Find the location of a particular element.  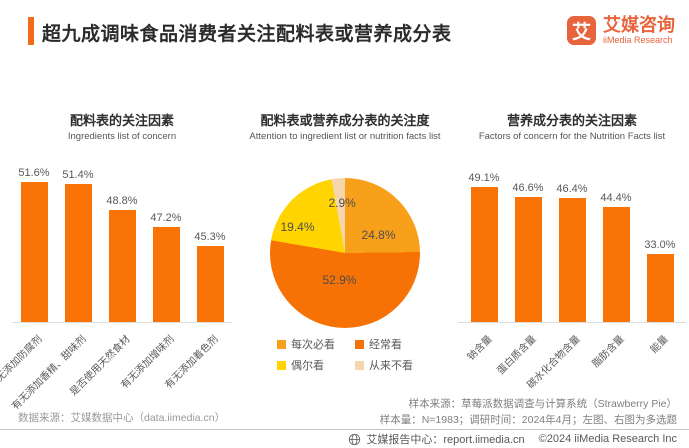

bar-value-label: 44.4% is located at coordinates (616, 197).